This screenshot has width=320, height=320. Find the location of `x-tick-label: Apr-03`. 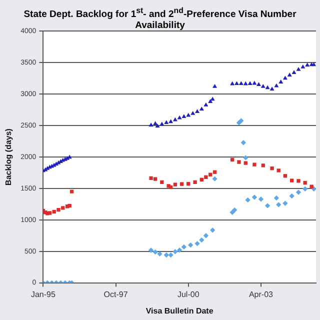

x-tick-label: Apr-03 is located at coordinates (261, 294).